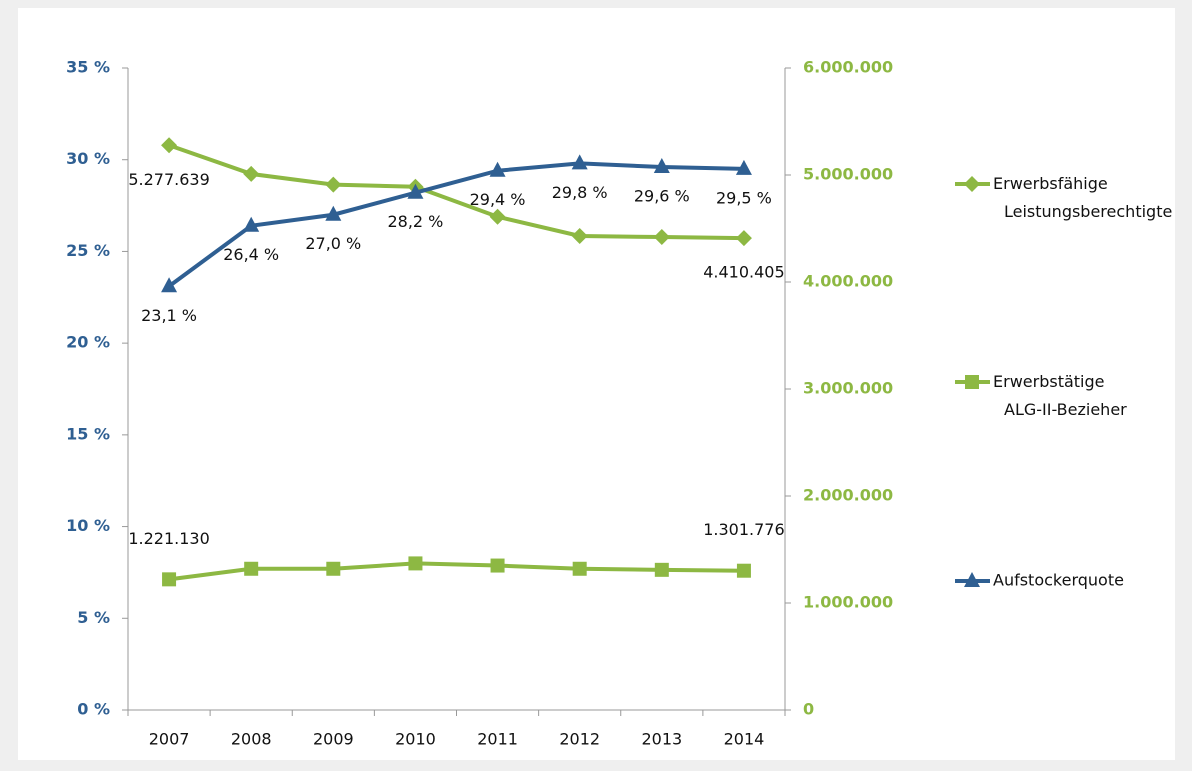 This screenshot has width=1192, height=771. Describe the element at coordinates (415, 739) in the screenshot. I see `x-tick-label: 2010` at that location.